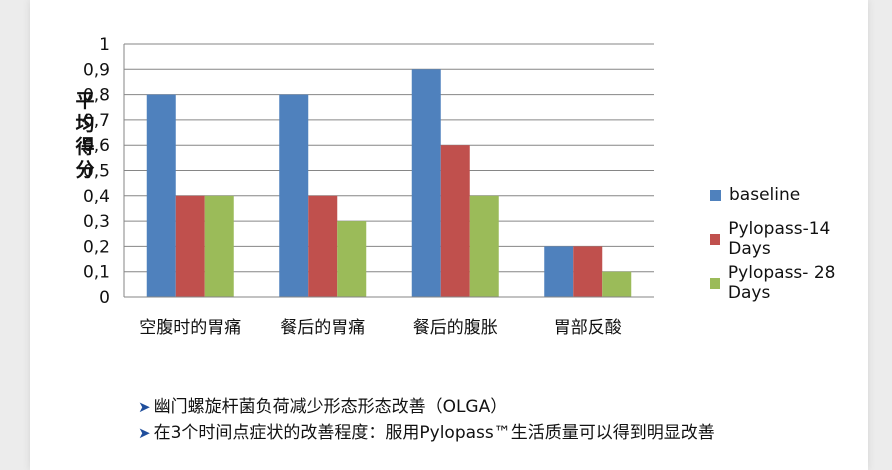  I want to click on x-tick-label: 餐后的腹胀, so click(455, 328).